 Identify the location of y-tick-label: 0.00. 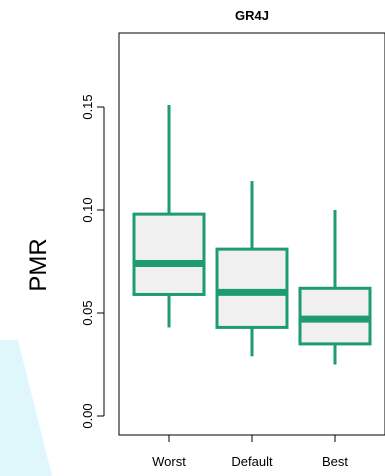
(87, 415).